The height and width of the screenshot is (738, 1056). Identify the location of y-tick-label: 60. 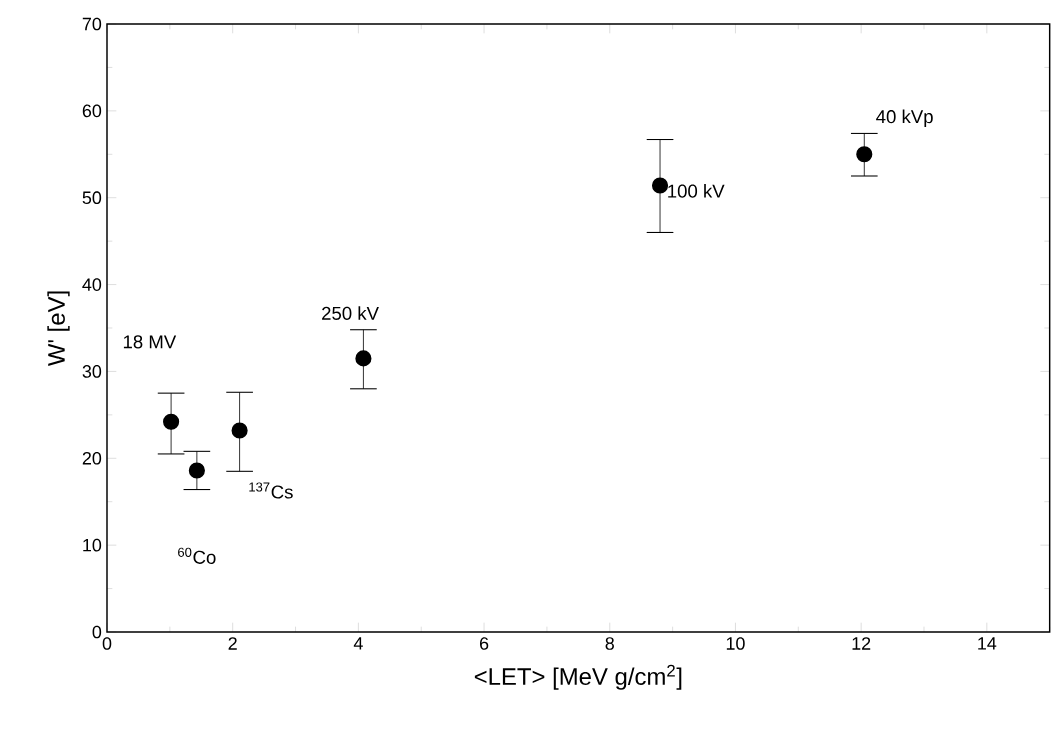
(92, 111).